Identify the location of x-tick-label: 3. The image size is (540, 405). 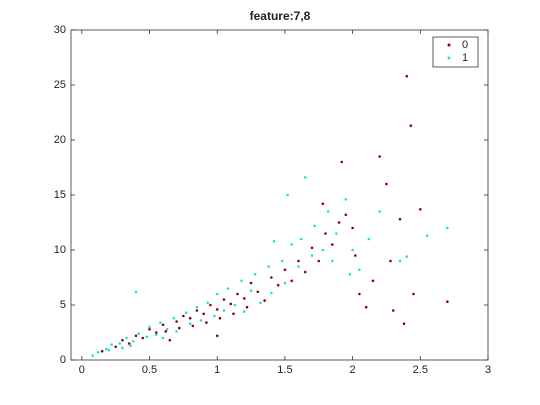
(488, 370).